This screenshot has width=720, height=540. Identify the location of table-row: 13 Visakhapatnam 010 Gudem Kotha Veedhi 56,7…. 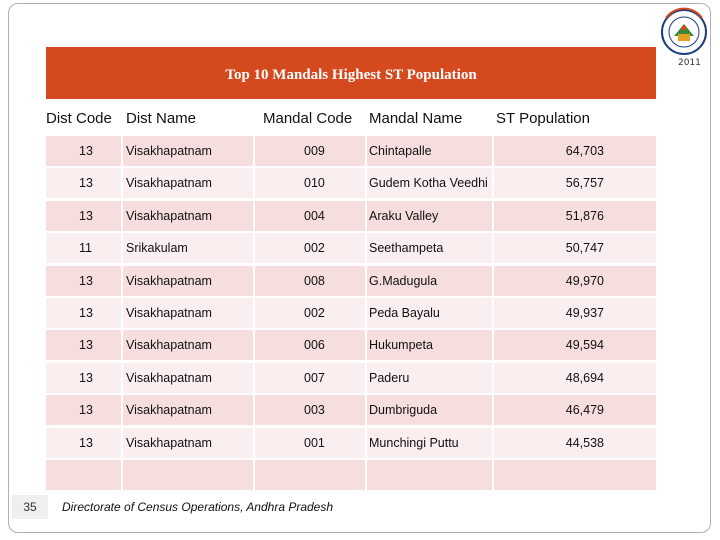
(351, 183).